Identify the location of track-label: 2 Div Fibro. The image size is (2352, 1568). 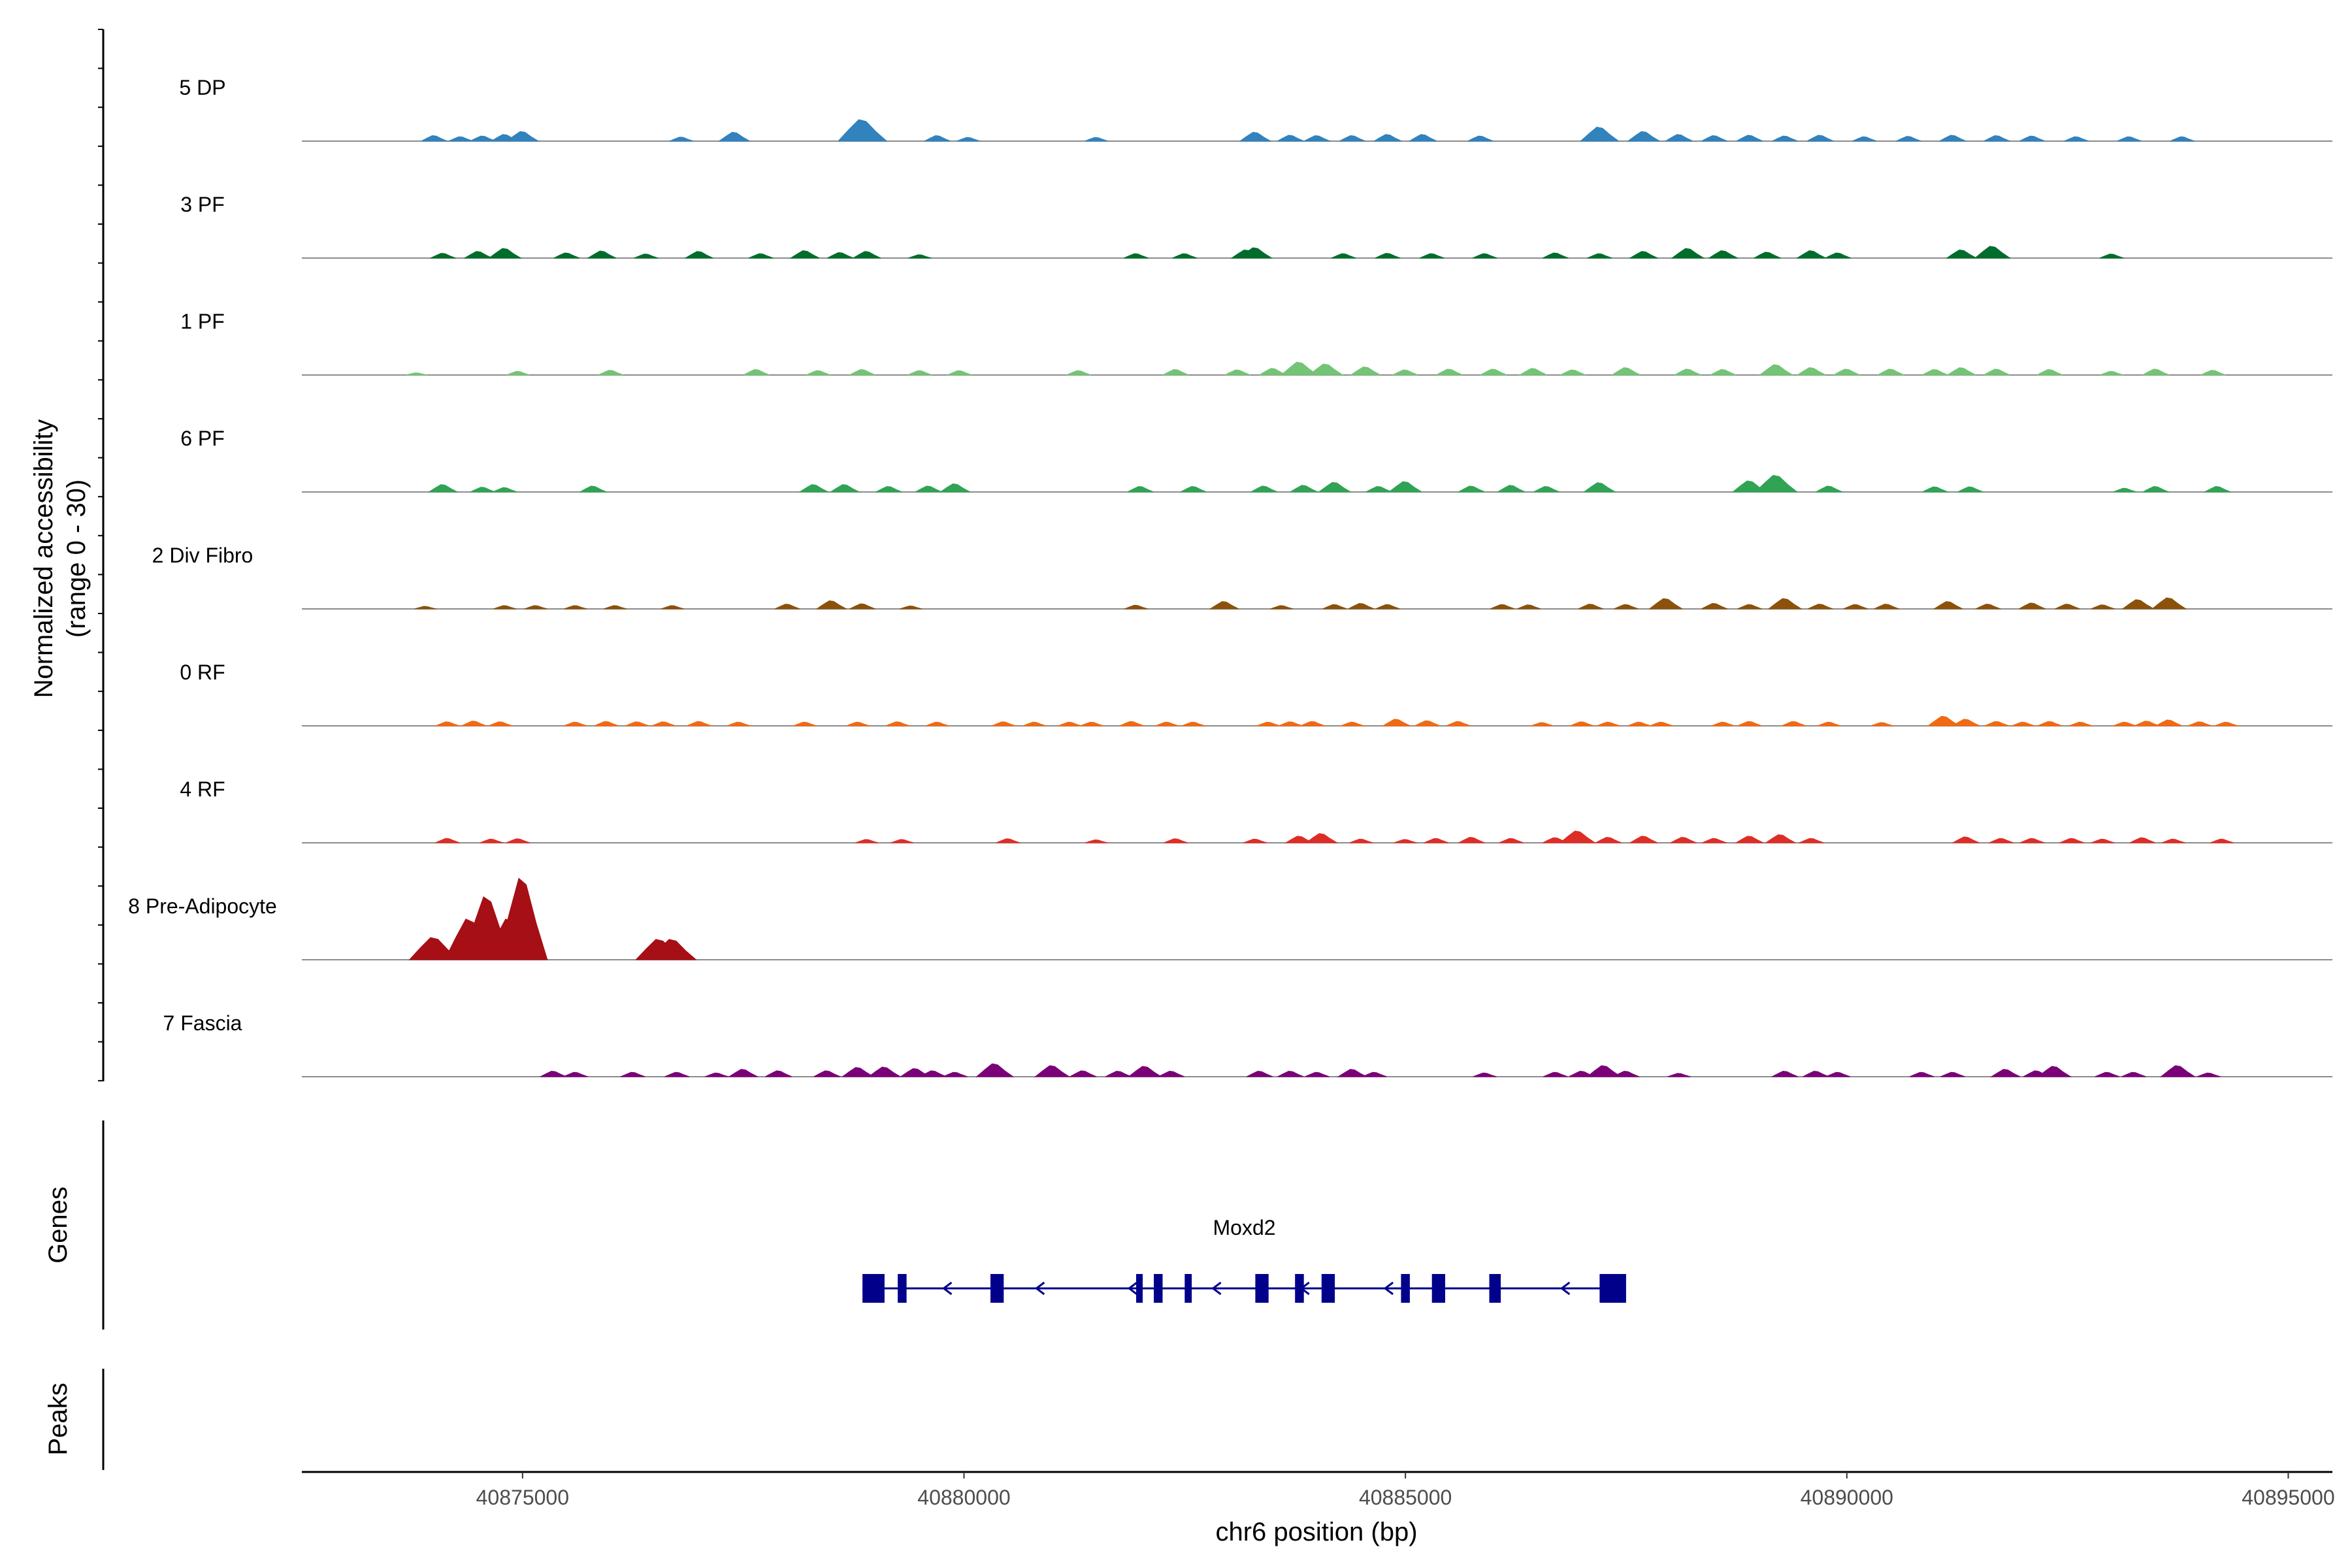
(202, 555).